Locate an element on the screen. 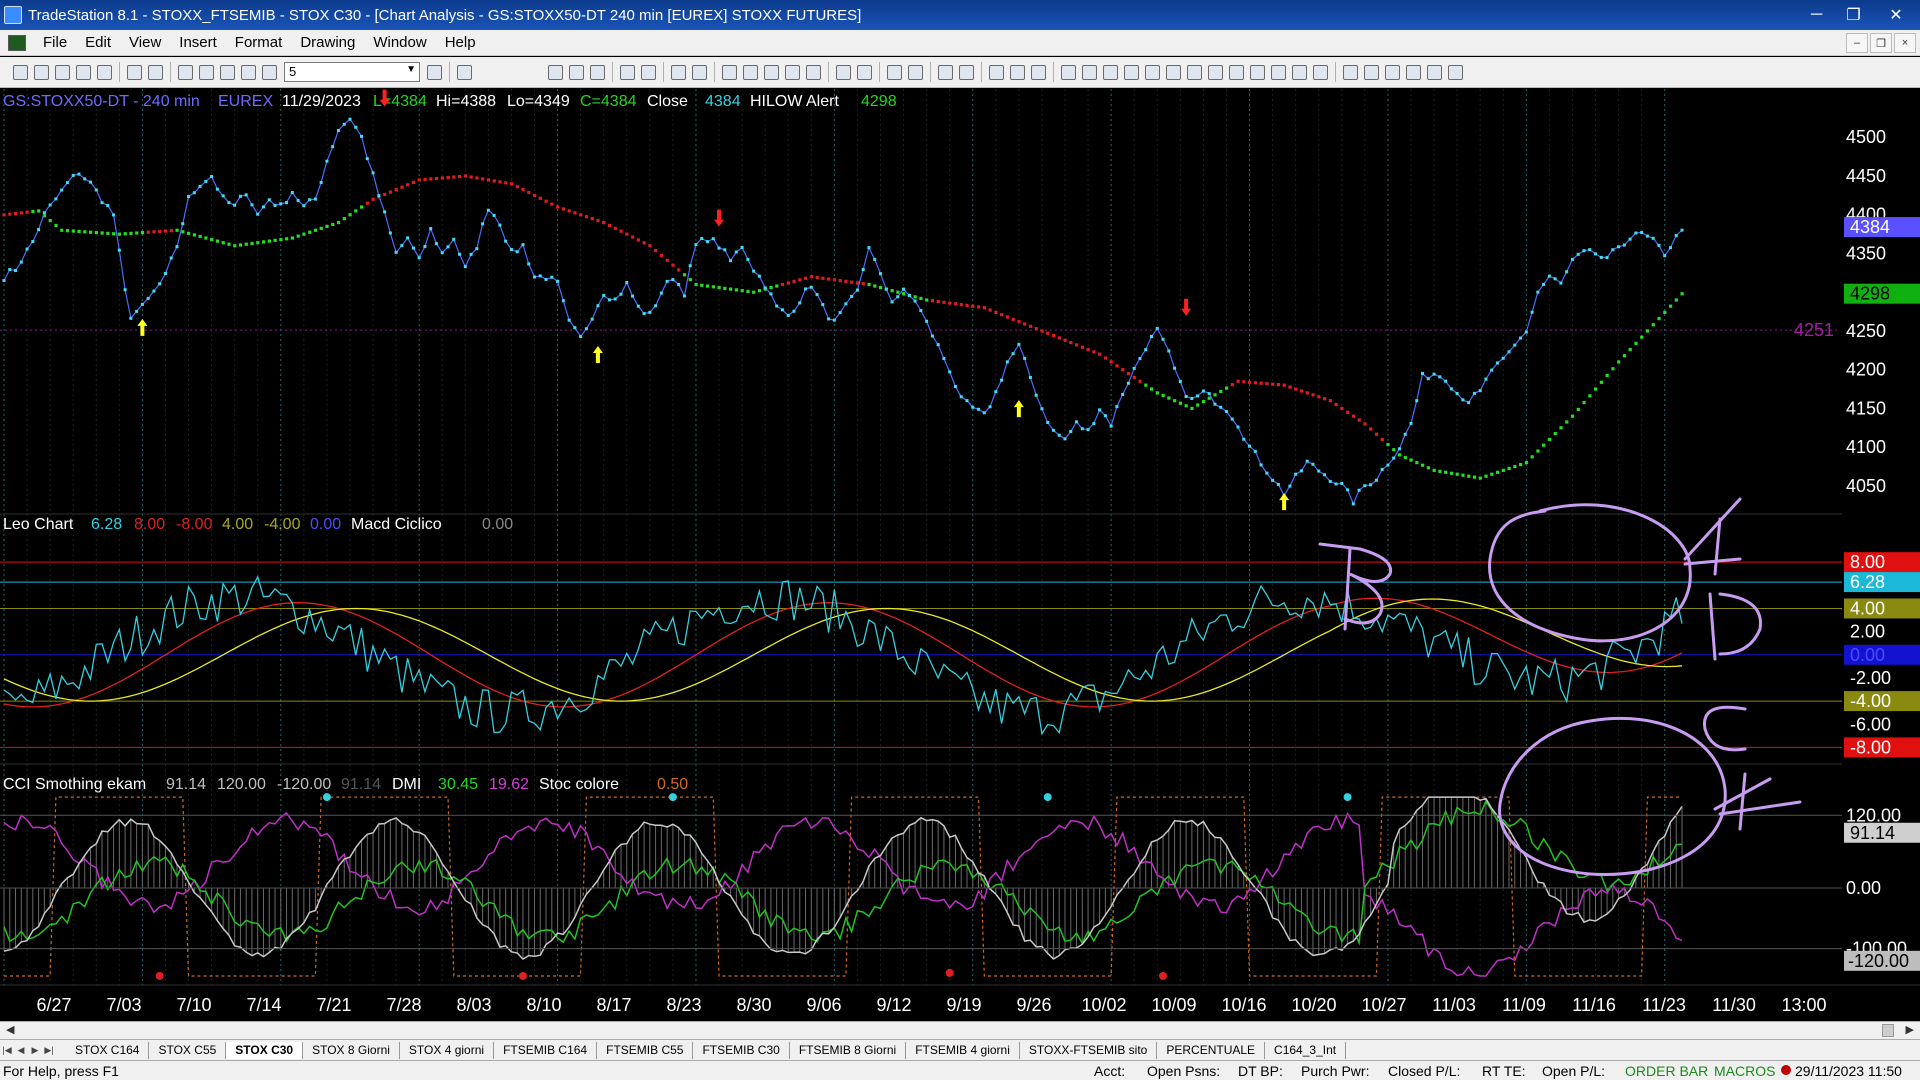  mdi-minimize-button: – is located at coordinates (1857, 43).